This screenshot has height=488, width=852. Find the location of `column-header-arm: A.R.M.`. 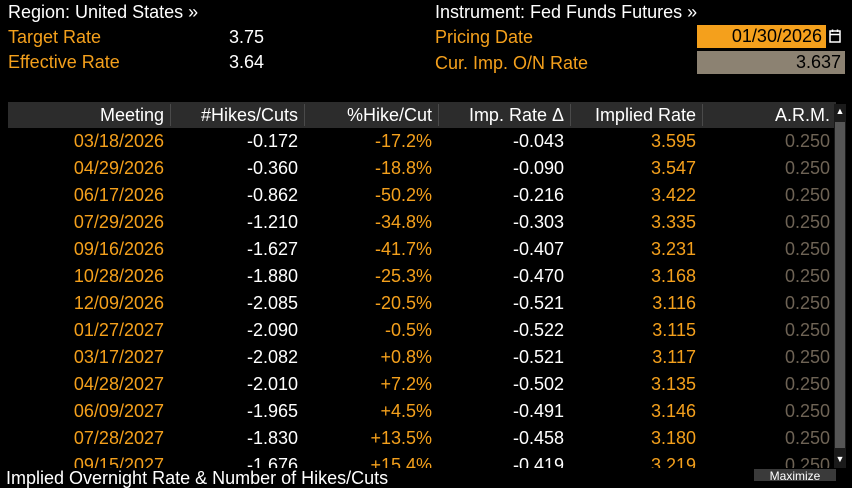

column-header-arm: A.R.M. is located at coordinates (802, 115).